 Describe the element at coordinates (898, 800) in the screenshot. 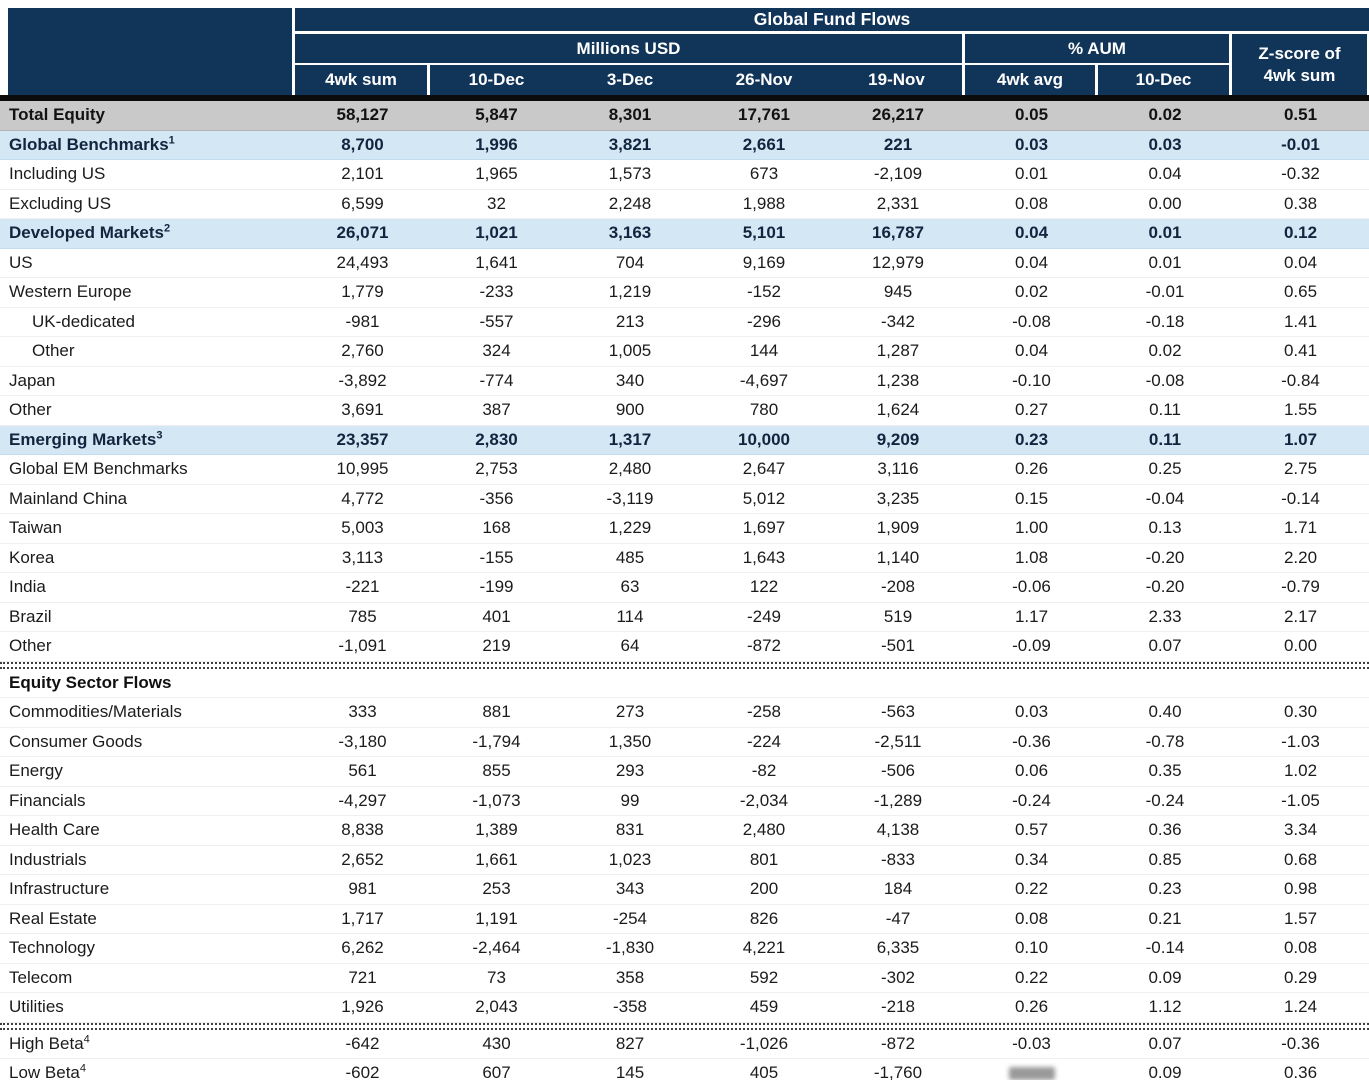

I see `value-cell: -1,289` at that location.